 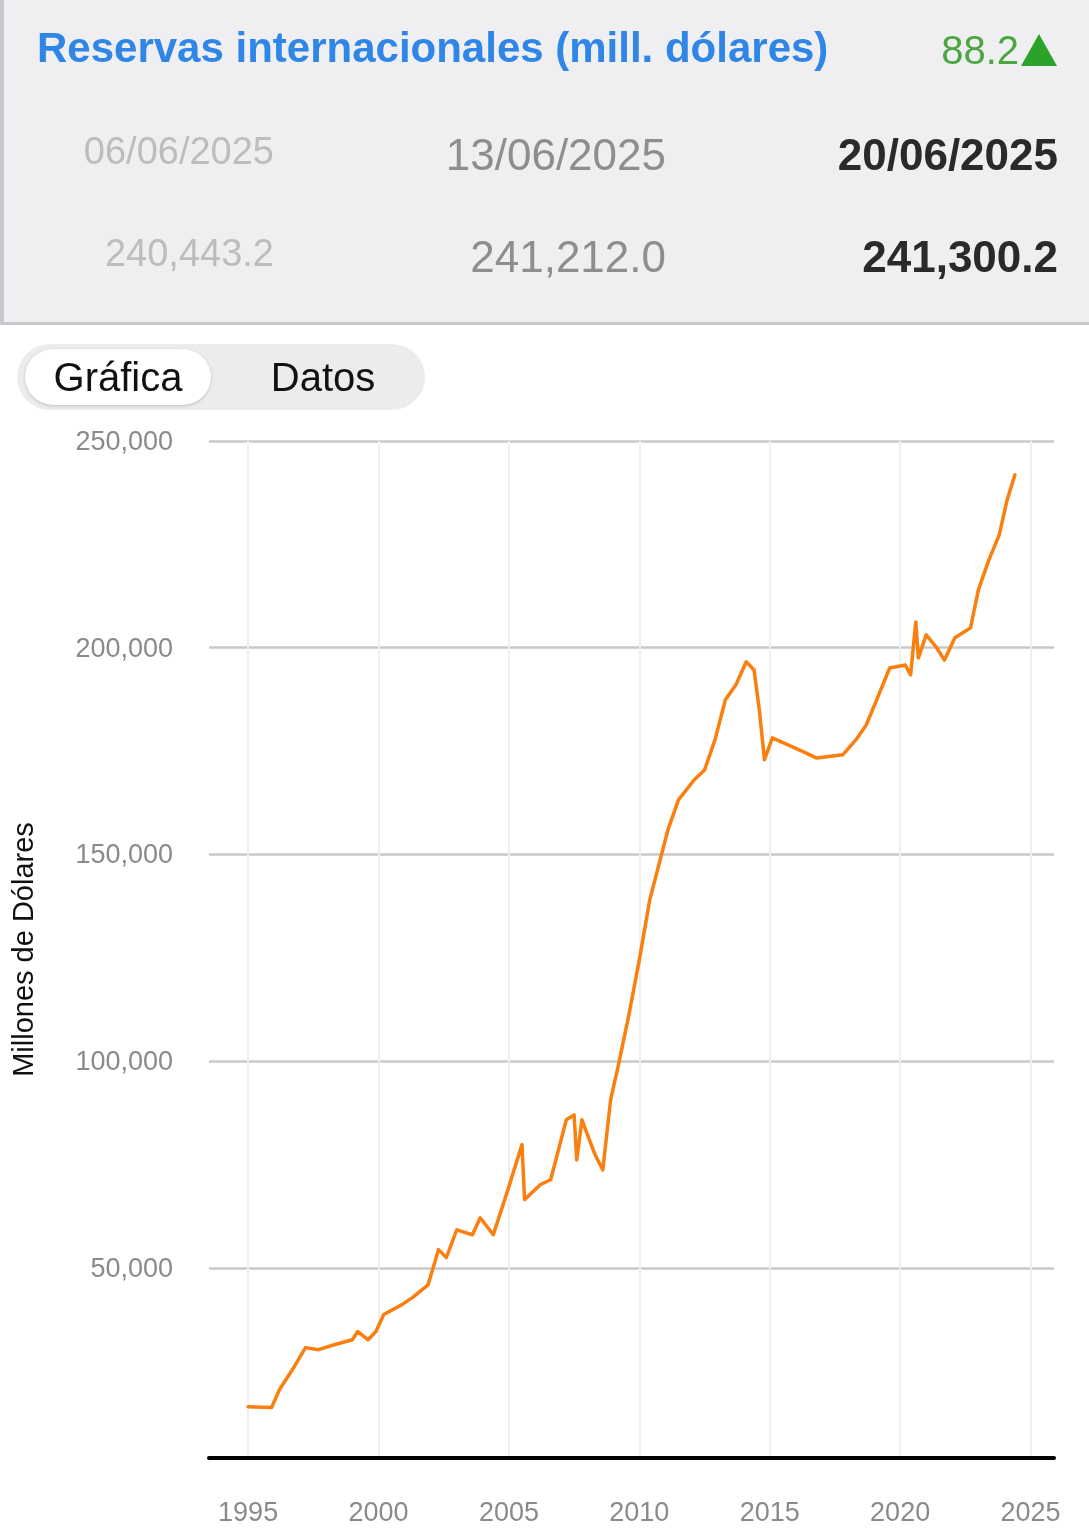 What do you see at coordinates (555, 155) in the screenshot?
I see `text: 13/06/2025` at bounding box center [555, 155].